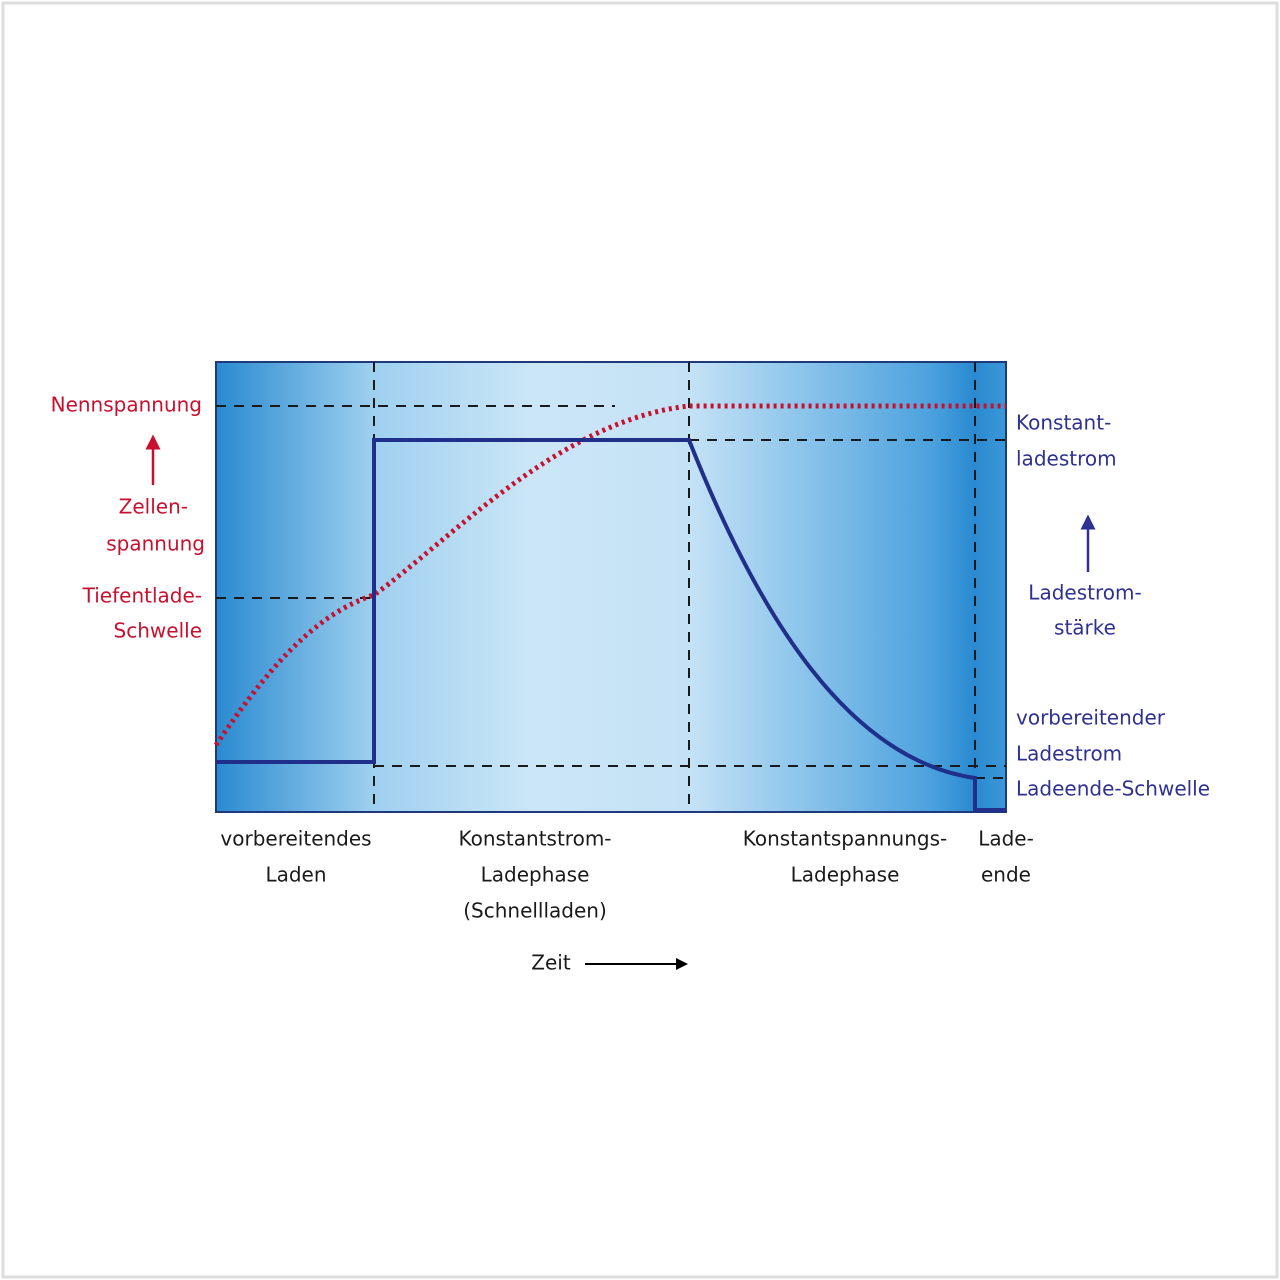  Describe the element at coordinates (1063, 423) in the screenshot. I see `label: Konstant-` at that location.